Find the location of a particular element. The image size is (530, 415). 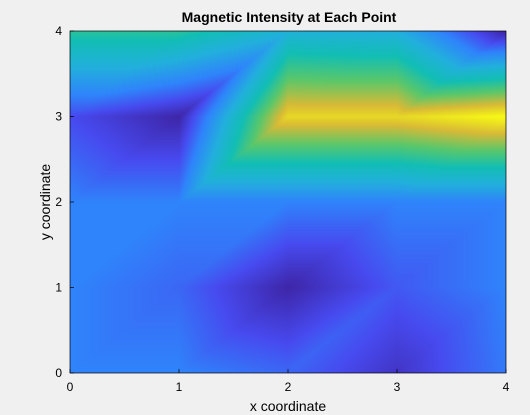

x-axis: 0 1 2 3 4 is located at coordinates (288, 381).